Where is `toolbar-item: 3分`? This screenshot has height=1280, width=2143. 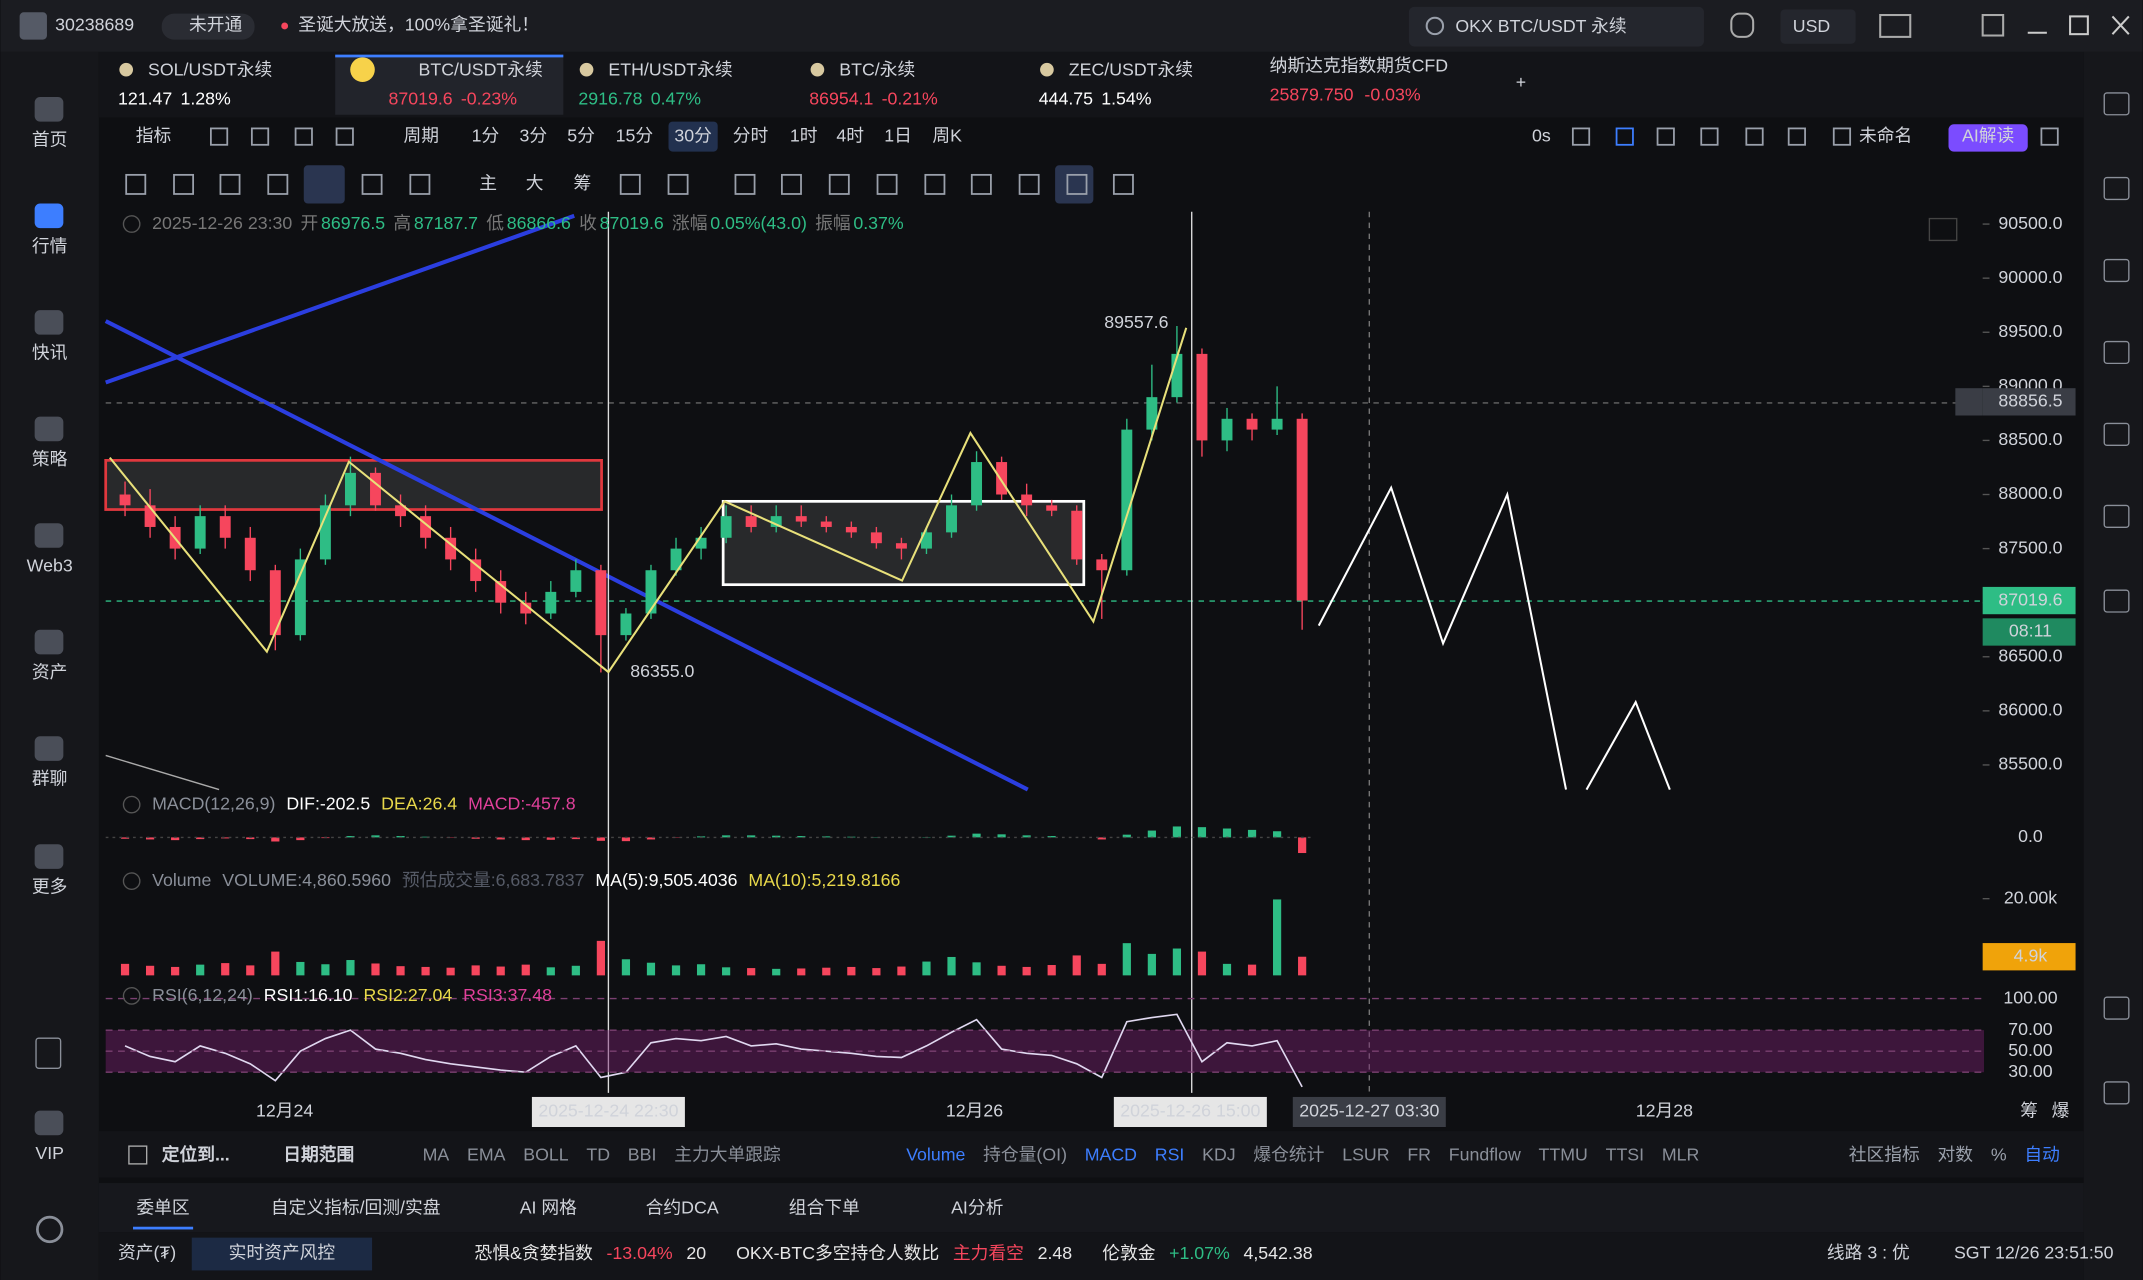
toolbar-item: 3分 is located at coordinates (533, 135).